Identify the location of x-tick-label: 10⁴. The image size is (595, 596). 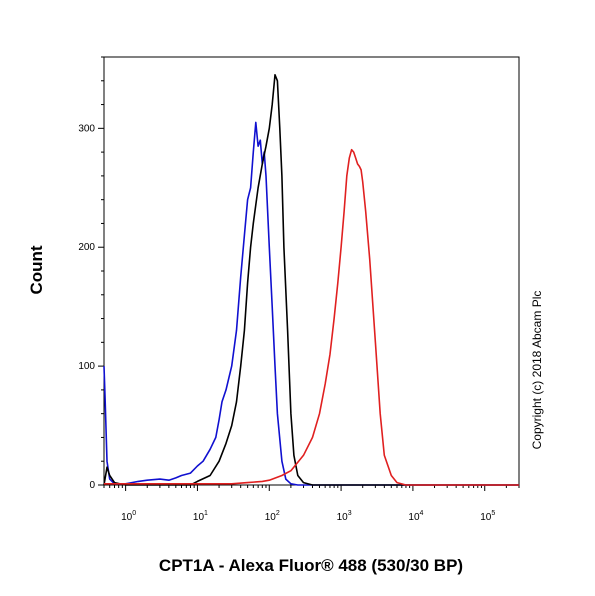
(415, 516).